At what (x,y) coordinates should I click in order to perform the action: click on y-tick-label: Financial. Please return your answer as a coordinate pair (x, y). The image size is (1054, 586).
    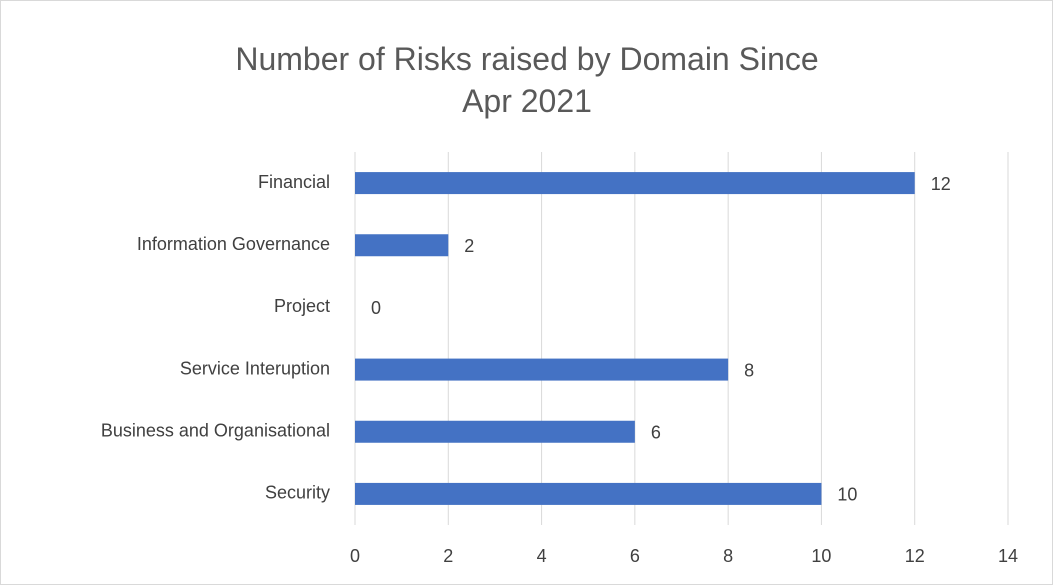
    Looking at the image, I should click on (294, 182).